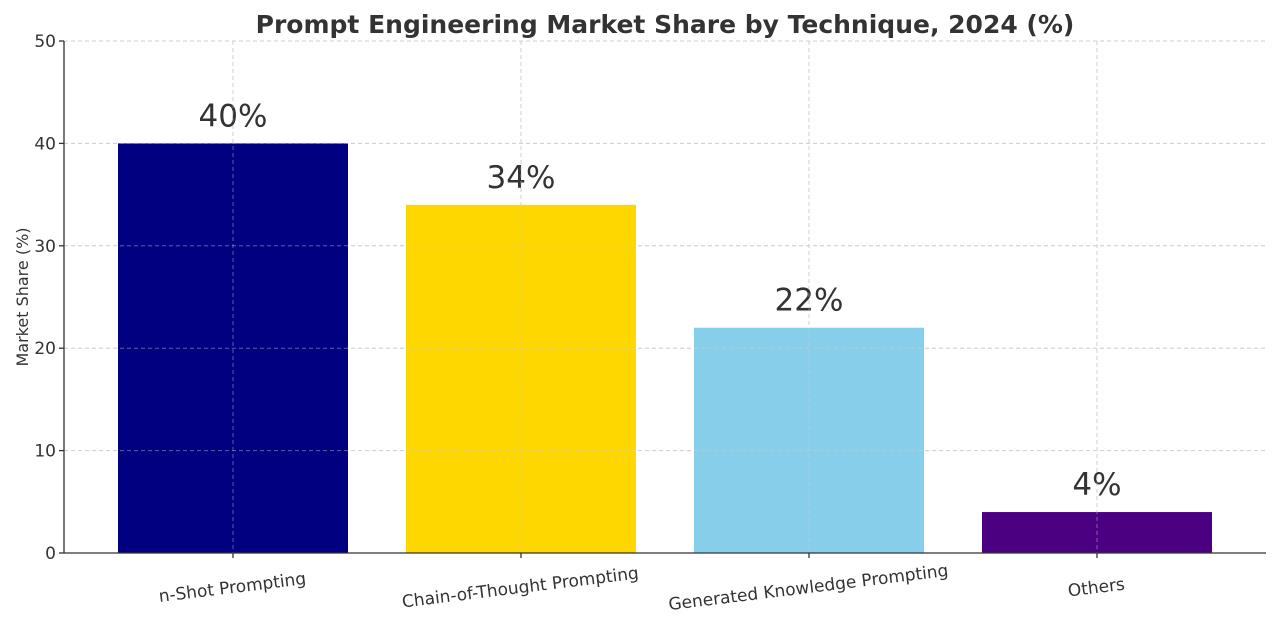 Image resolution: width=1280 pixels, height=640 pixels. What do you see at coordinates (1096, 485) in the screenshot?
I see `data-label-4: 4%` at bounding box center [1096, 485].